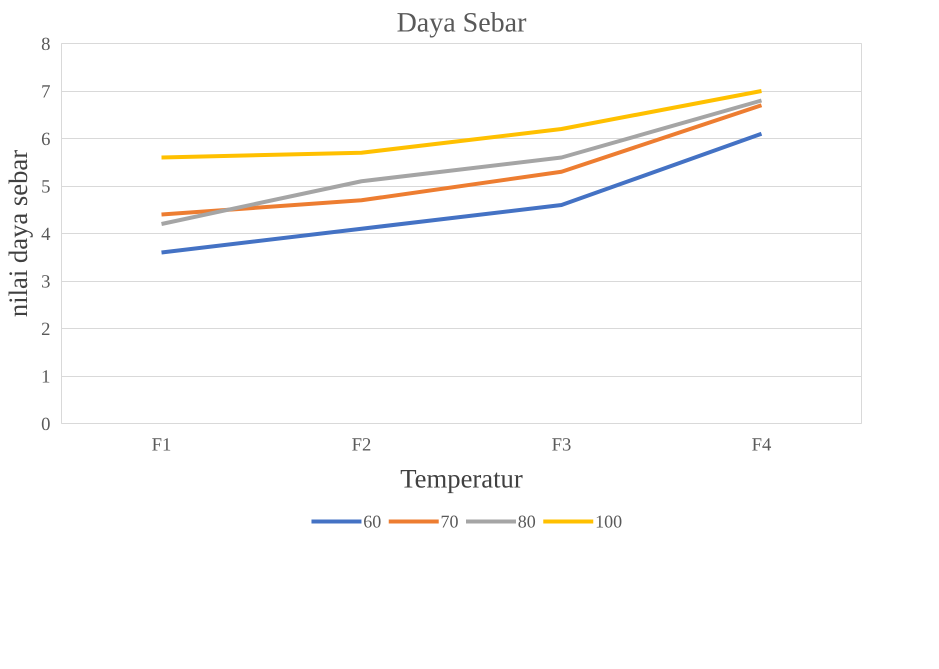 The height and width of the screenshot is (669, 939). What do you see at coordinates (461, 479) in the screenshot?
I see `x-axis-title: Temperatur` at bounding box center [461, 479].